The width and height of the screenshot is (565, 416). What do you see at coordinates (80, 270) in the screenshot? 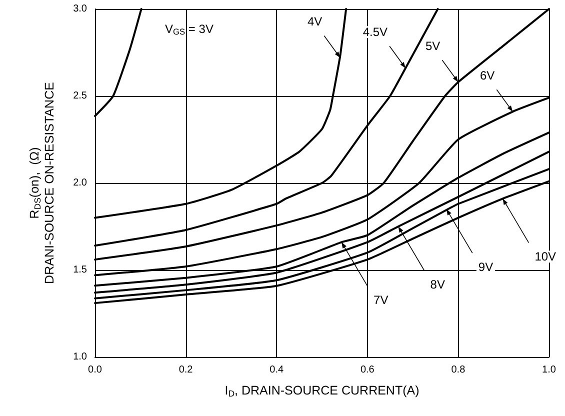
I see `y-tick-label: 1.5` at bounding box center [80, 270].